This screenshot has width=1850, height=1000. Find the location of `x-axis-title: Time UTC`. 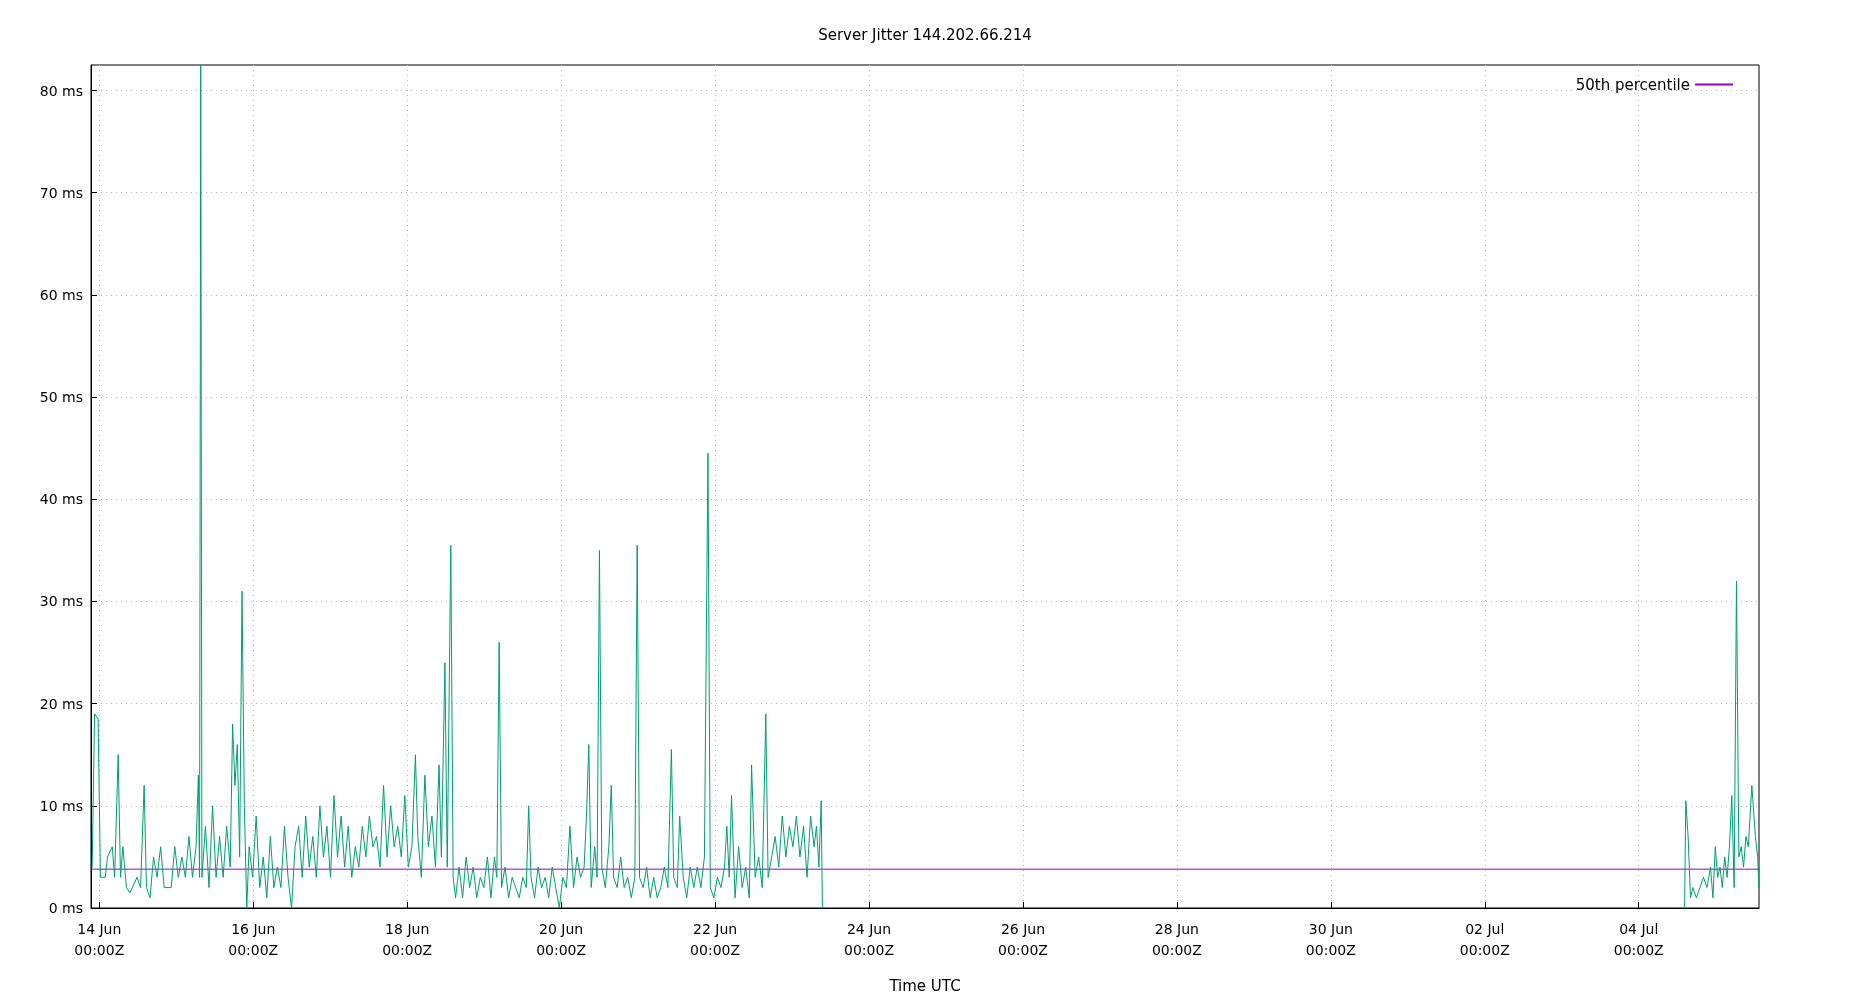

x-axis-title: Time UTC is located at coordinates (924, 985).